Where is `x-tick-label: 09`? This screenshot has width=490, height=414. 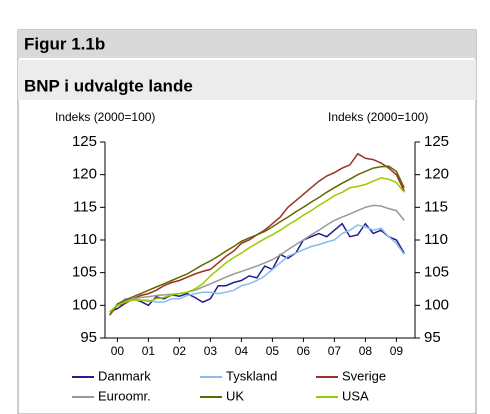
x-tick-label: 09 is located at coordinates (397, 351).